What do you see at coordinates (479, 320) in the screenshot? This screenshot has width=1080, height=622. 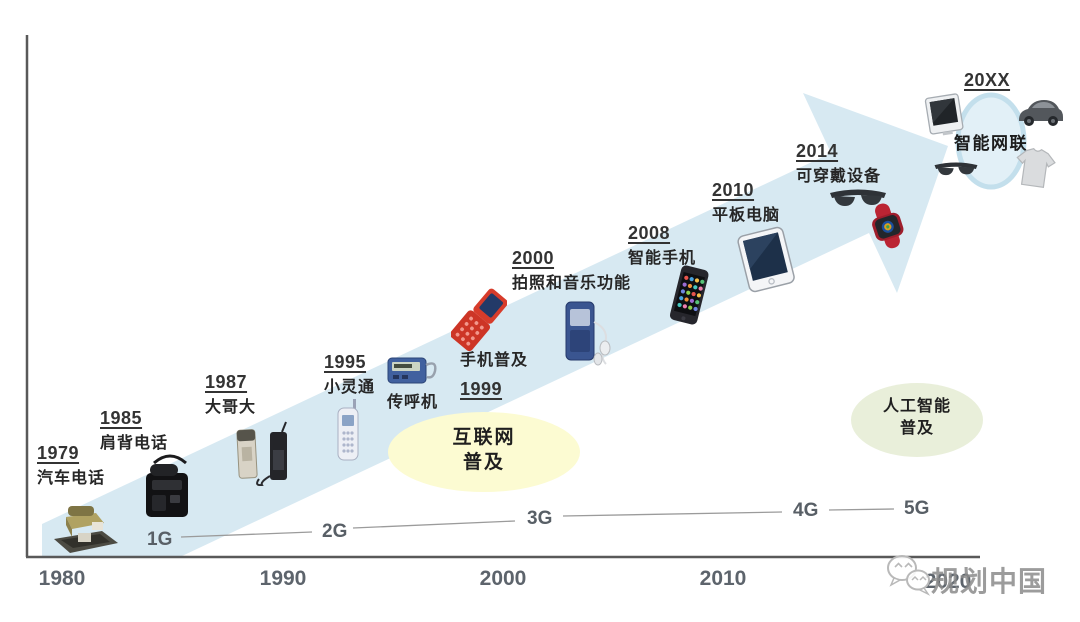 I see `flip-phone-icon` at bounding box center [479, 320].